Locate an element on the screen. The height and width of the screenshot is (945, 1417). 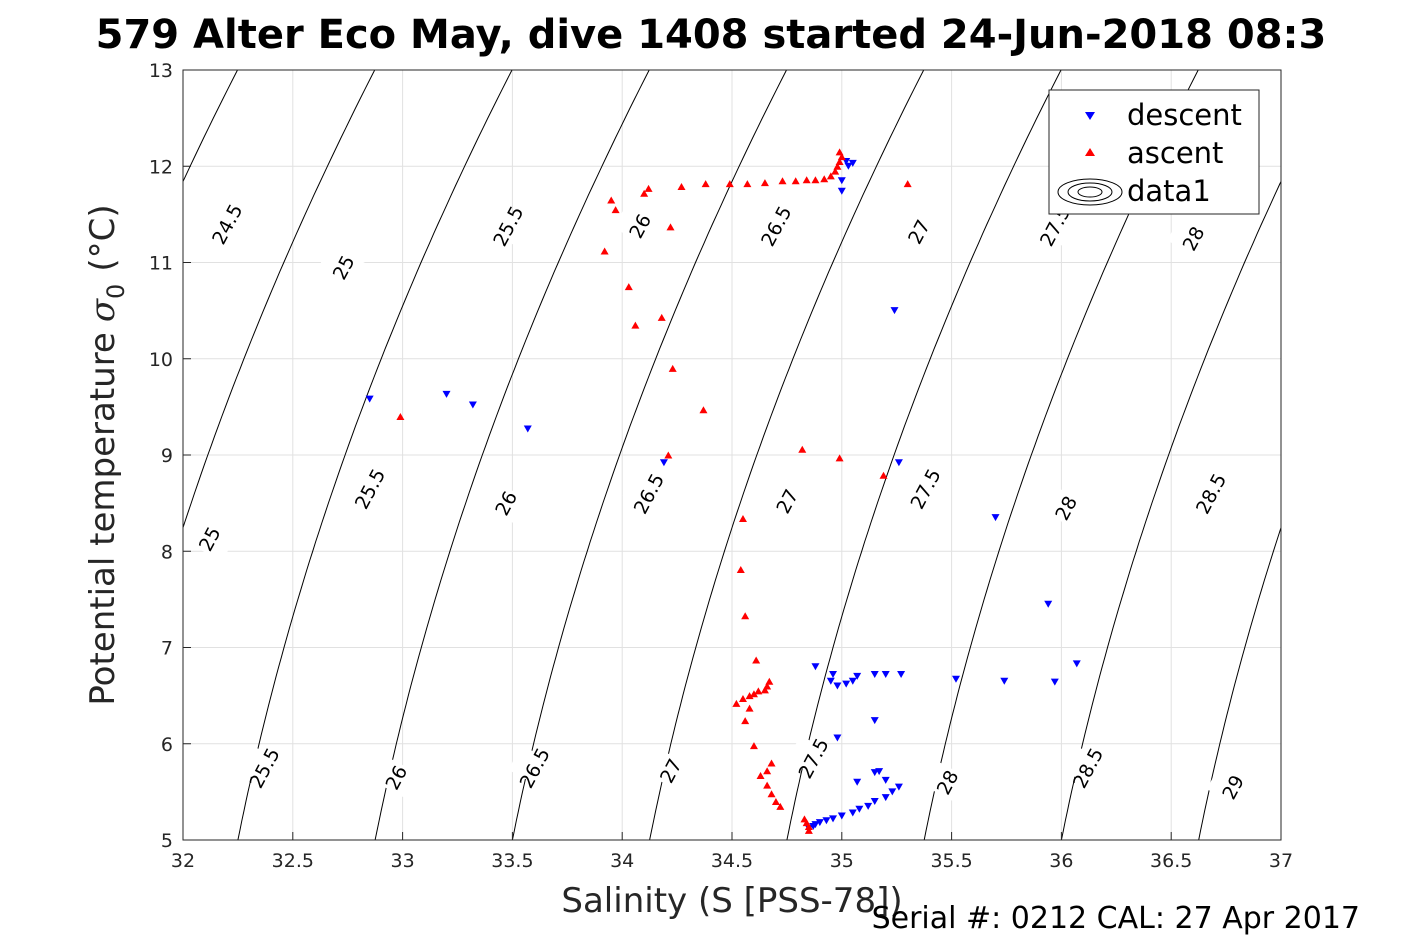
legend-box is located at coordinates (1154, 152).